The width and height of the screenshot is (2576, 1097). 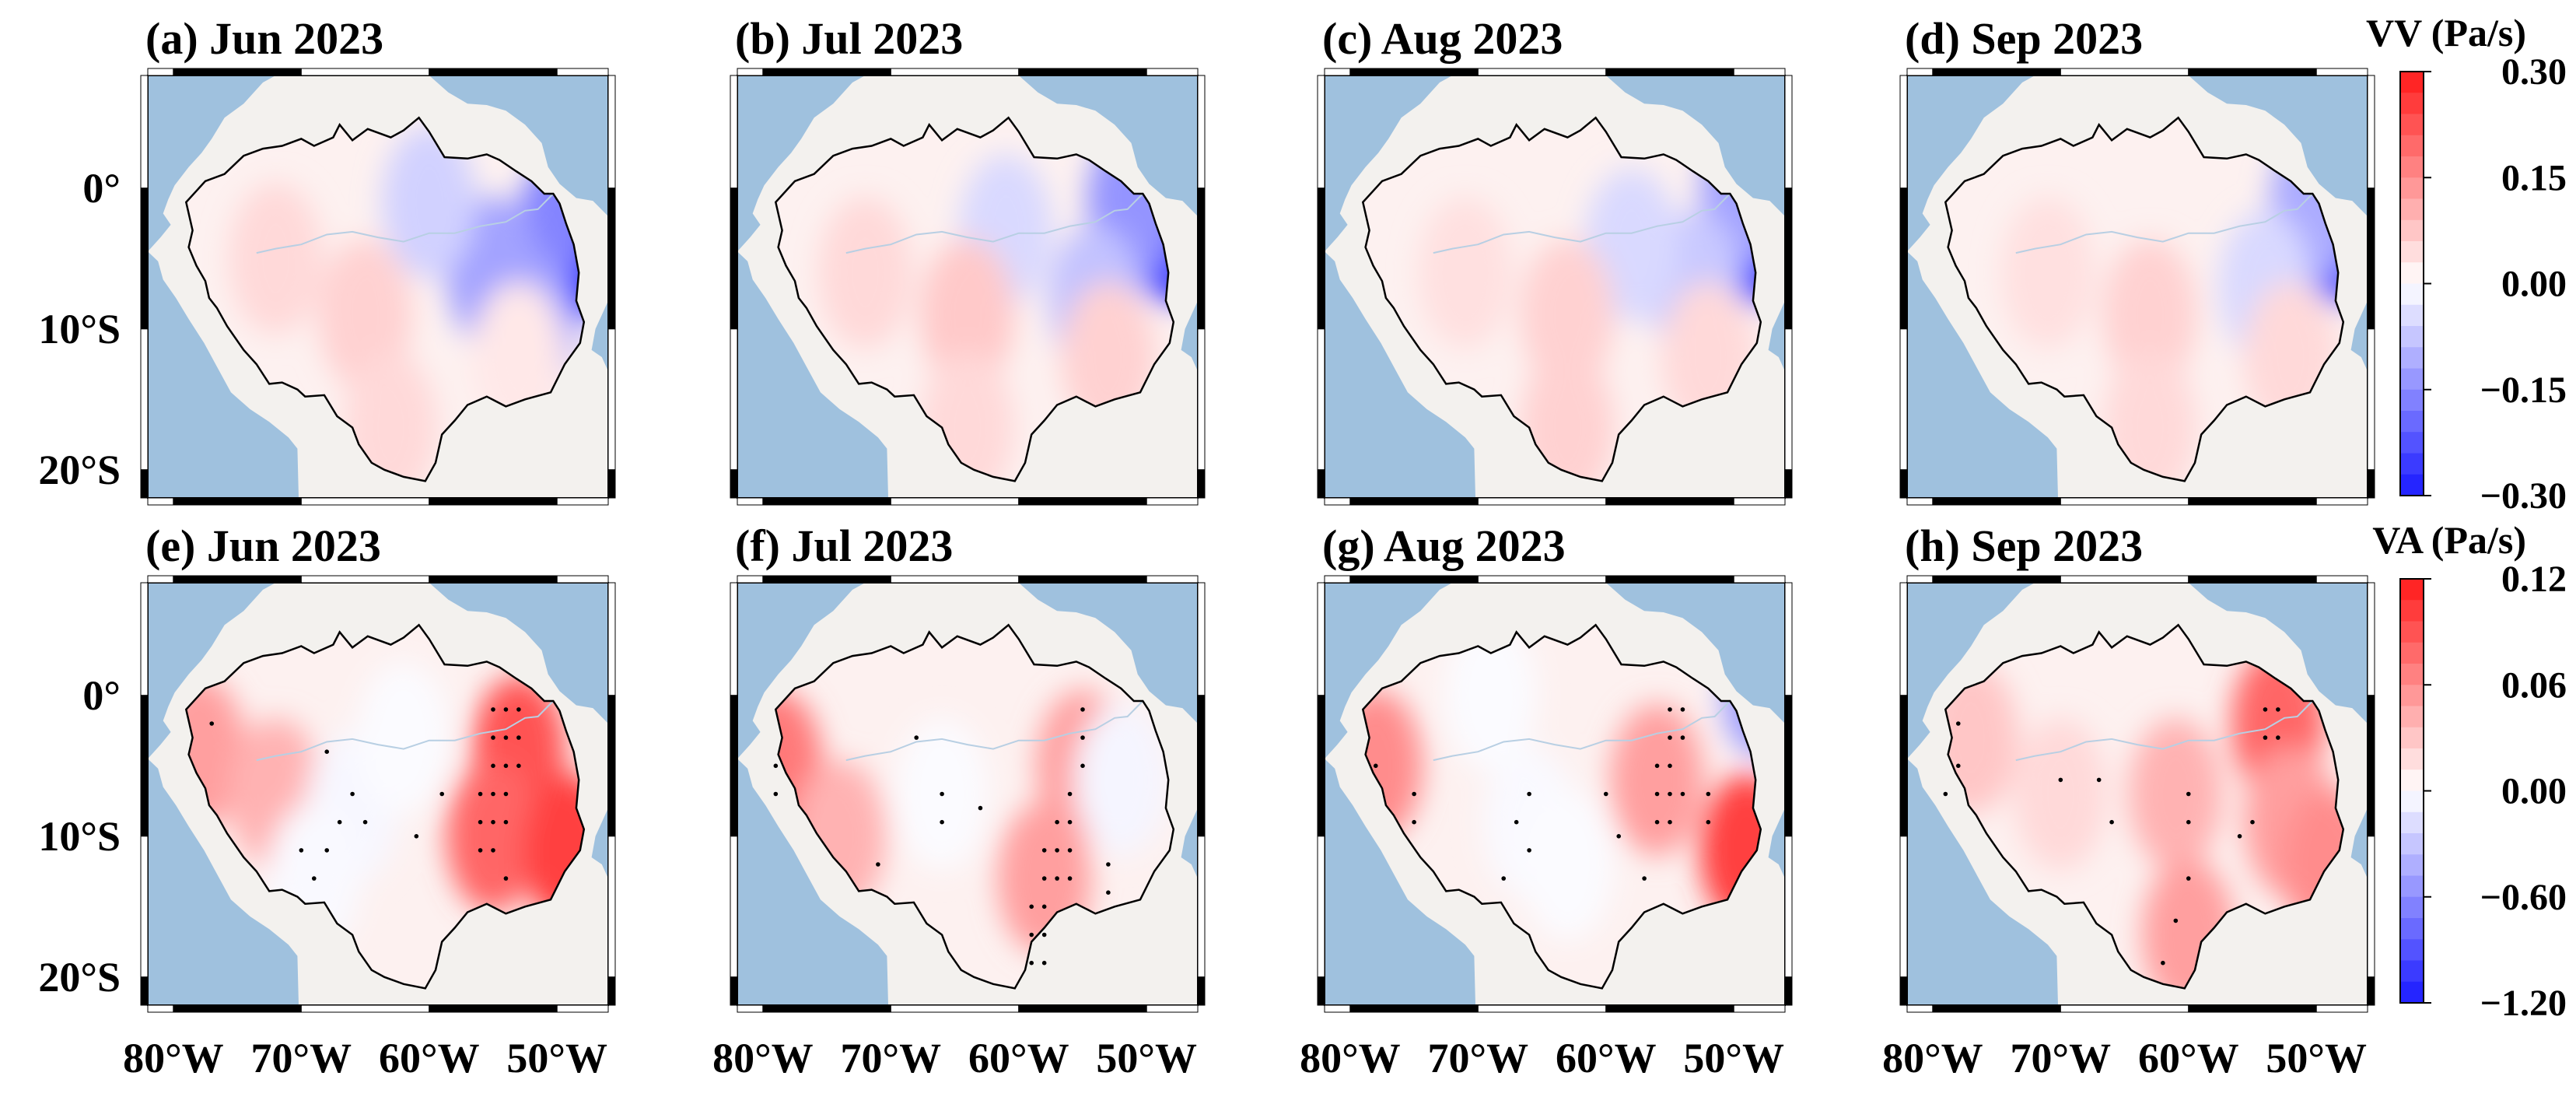 I want to click on river-line, so click(x=2164, y=731).